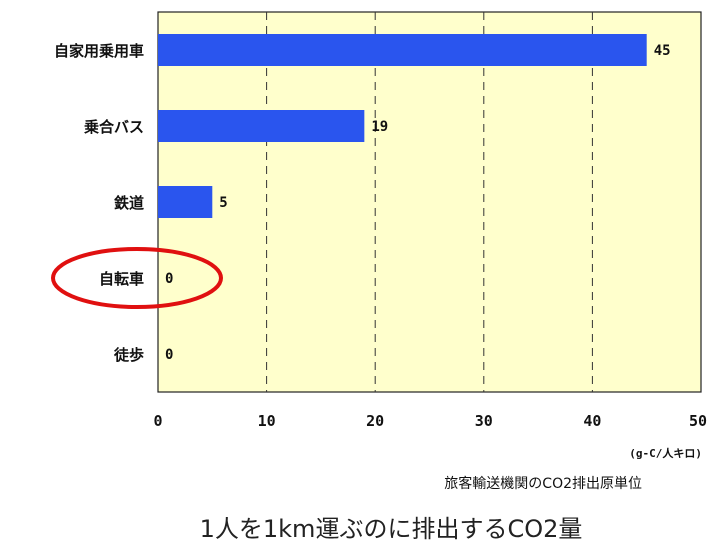  I want to click on value-label-0: 45, so click(662, 51).